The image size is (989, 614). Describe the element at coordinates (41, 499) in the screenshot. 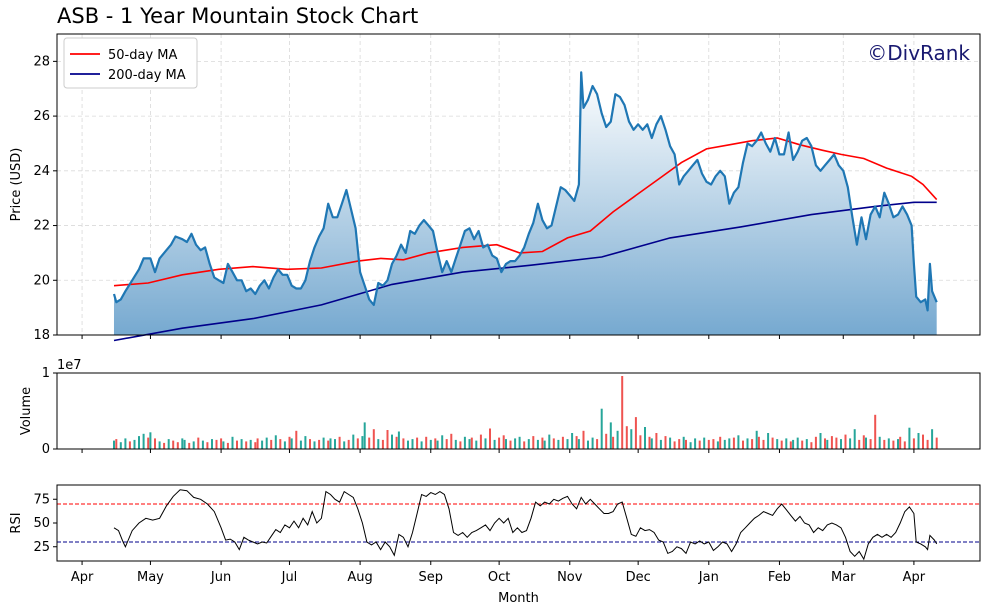

I see `rsi-ytick-label: 75` at that location.